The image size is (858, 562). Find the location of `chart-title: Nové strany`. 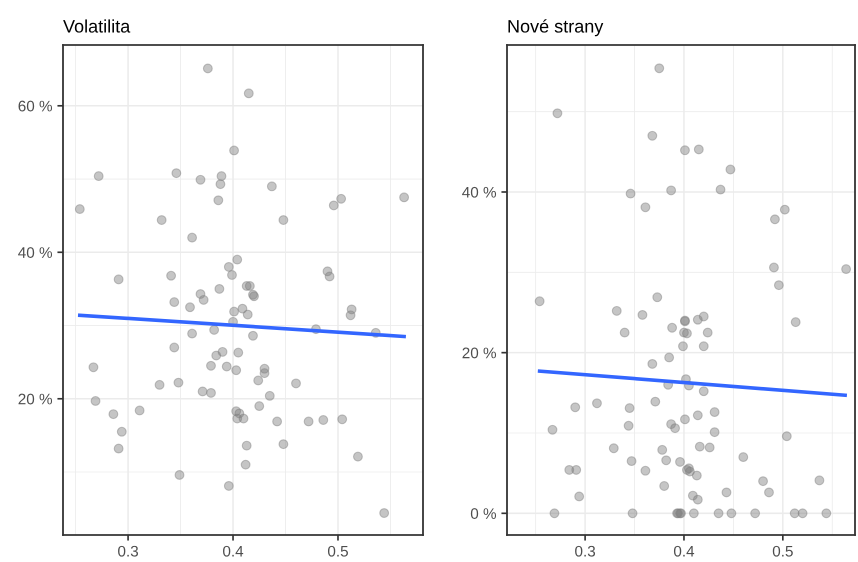

chart-title: Nové strany is located at coordinates (556, 27).